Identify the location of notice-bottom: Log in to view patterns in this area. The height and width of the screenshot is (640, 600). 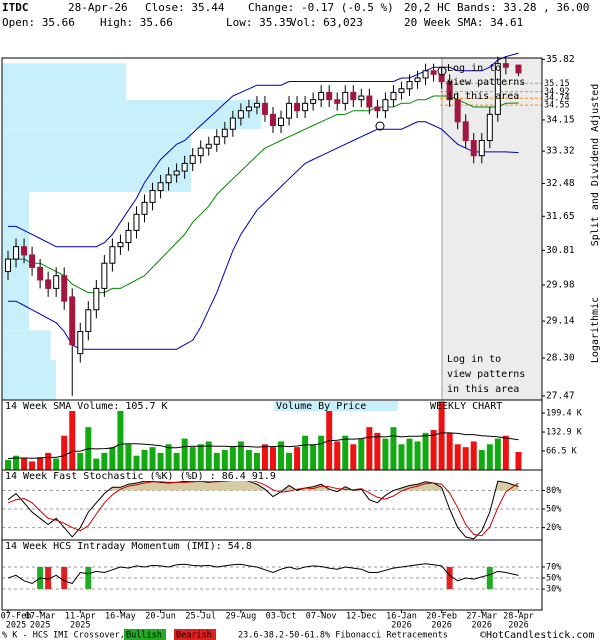
(486, 374).